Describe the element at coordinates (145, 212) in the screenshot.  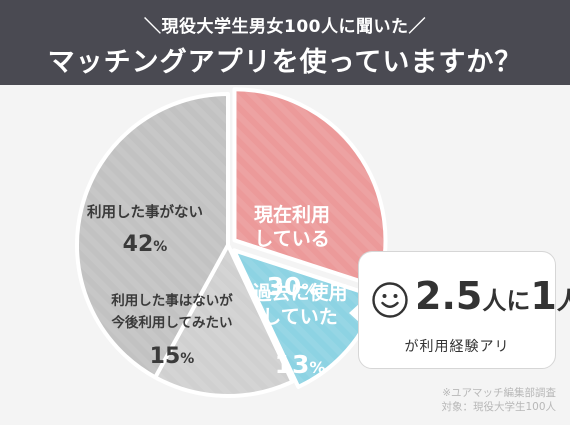
I see `slice-label-3: 利用した事がない` at that location.